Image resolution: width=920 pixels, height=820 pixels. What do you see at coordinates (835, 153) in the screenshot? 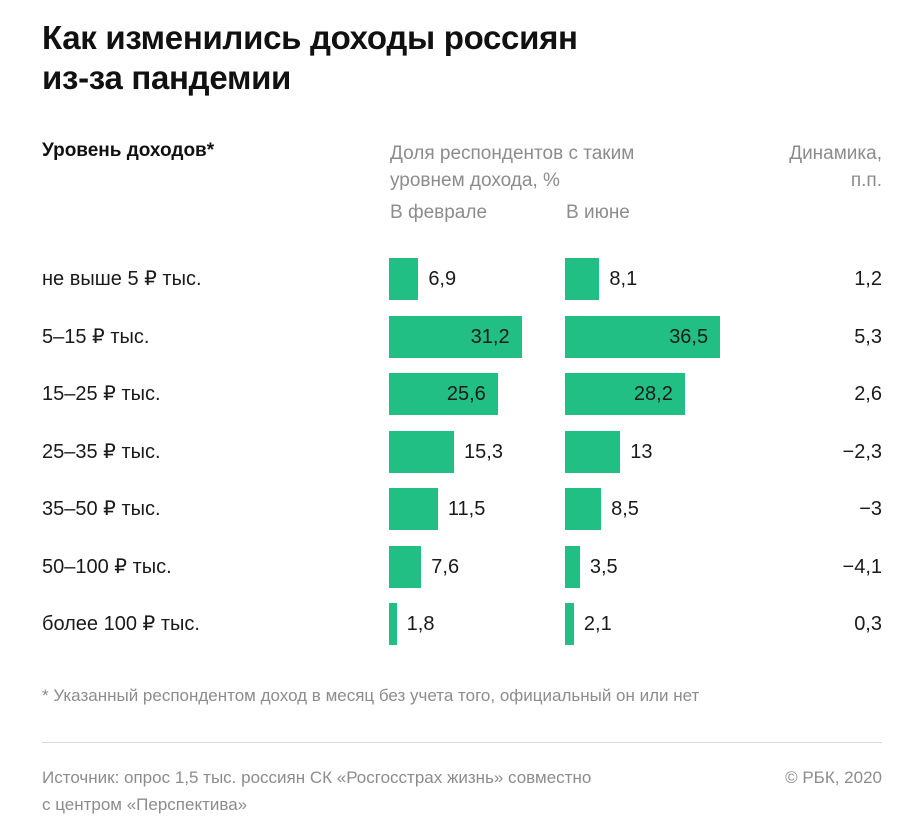
I see `dynamics-header-line-1: Динамика,` at bounding box center [835, 153].